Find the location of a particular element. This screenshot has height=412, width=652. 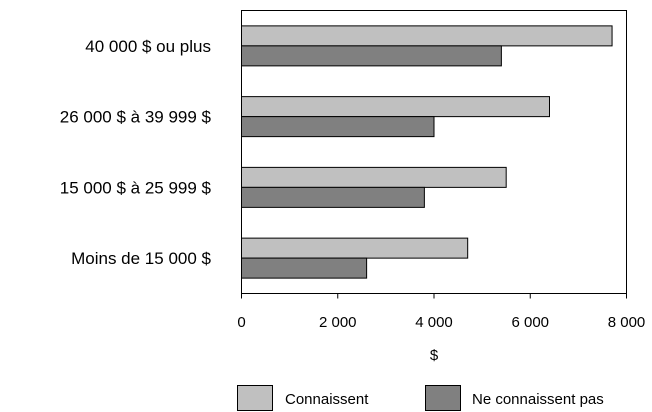

x-tick-label: 2 000 is located at coordinates (338, 322).